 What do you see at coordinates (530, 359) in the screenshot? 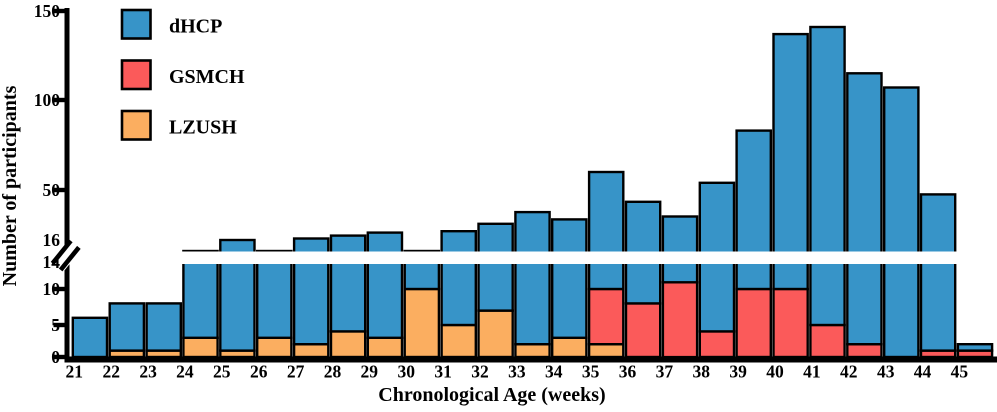
I see `x-axis-line` at bounding box center [530, 359].